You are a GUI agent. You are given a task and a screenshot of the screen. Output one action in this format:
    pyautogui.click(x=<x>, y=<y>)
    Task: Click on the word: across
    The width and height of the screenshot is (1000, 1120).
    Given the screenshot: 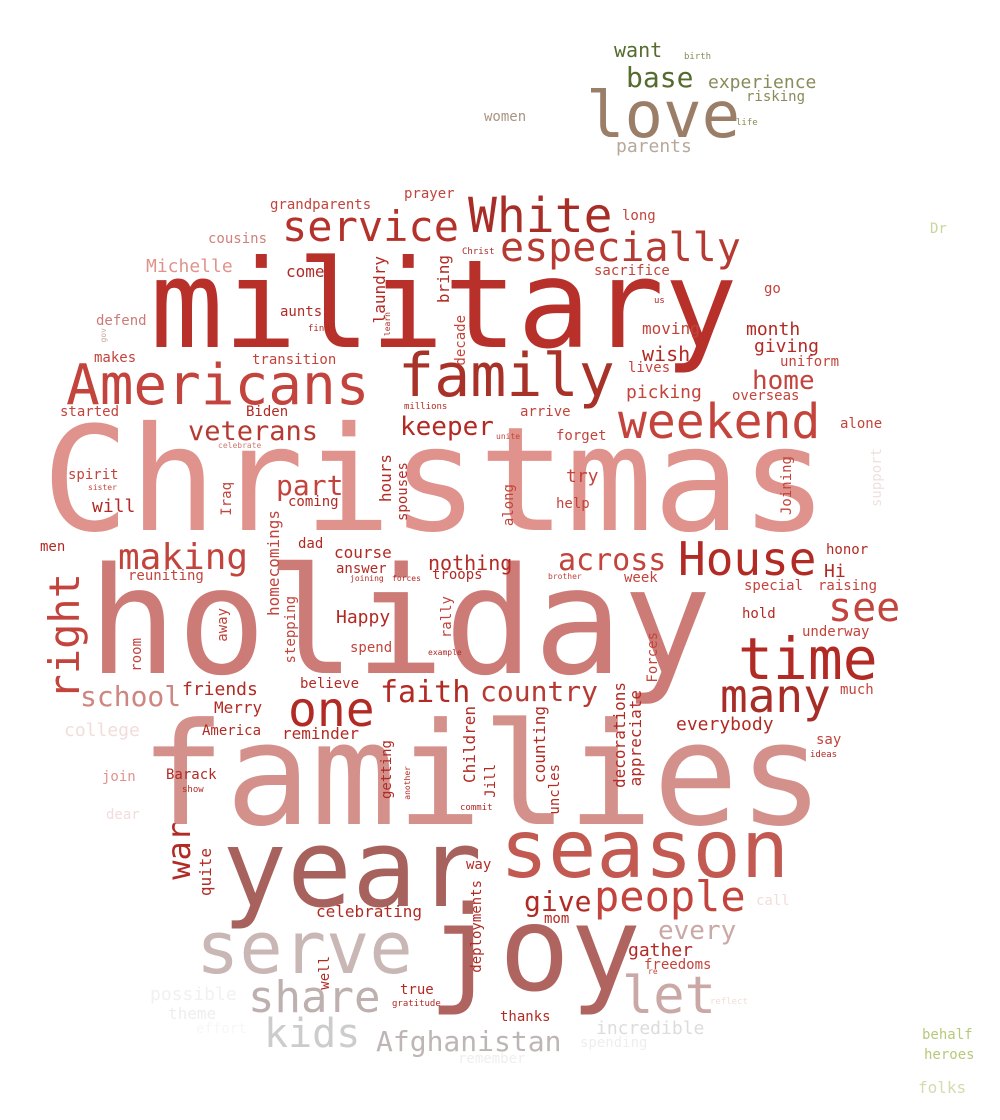 What is the action you would take?
    pyautogui.click(x=612, y=560)
    